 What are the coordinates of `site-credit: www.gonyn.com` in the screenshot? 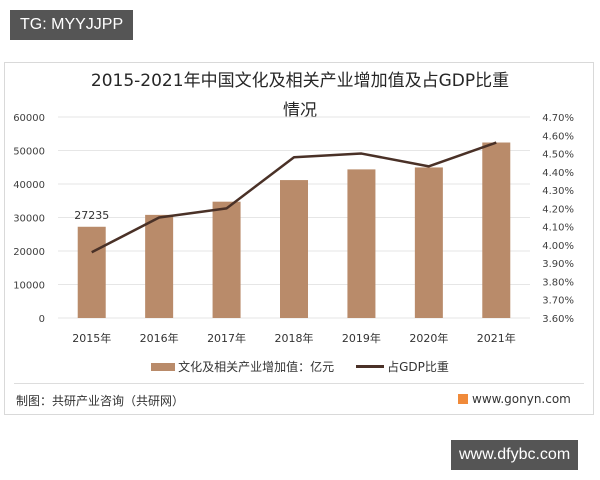 It's located at (514, 399).